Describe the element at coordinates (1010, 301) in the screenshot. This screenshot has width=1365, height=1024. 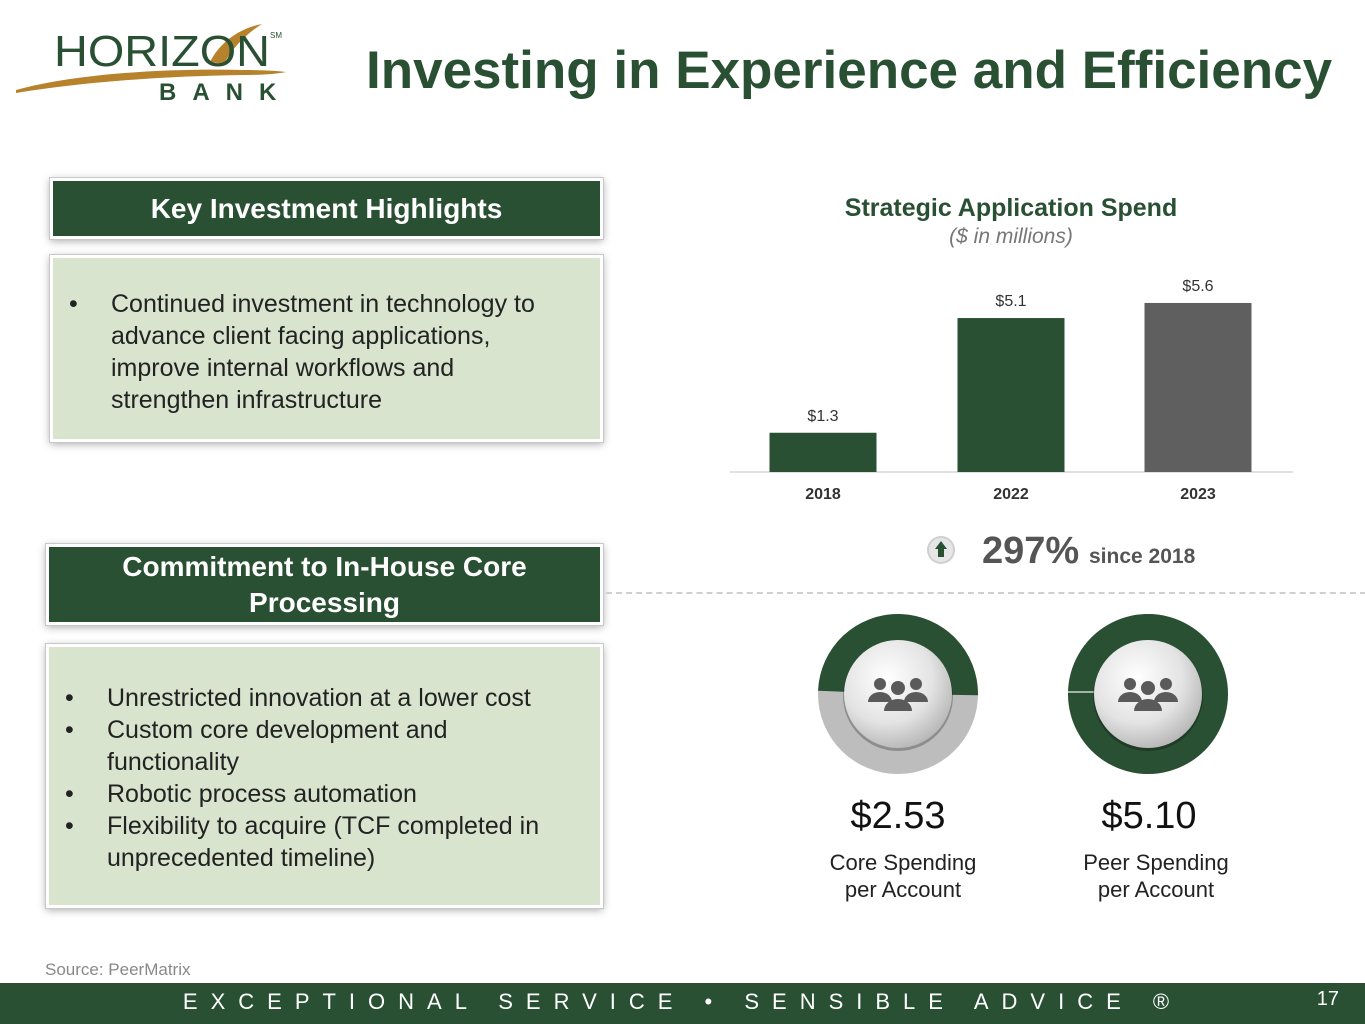
I see `bar-value-label: $5.1` at that location.